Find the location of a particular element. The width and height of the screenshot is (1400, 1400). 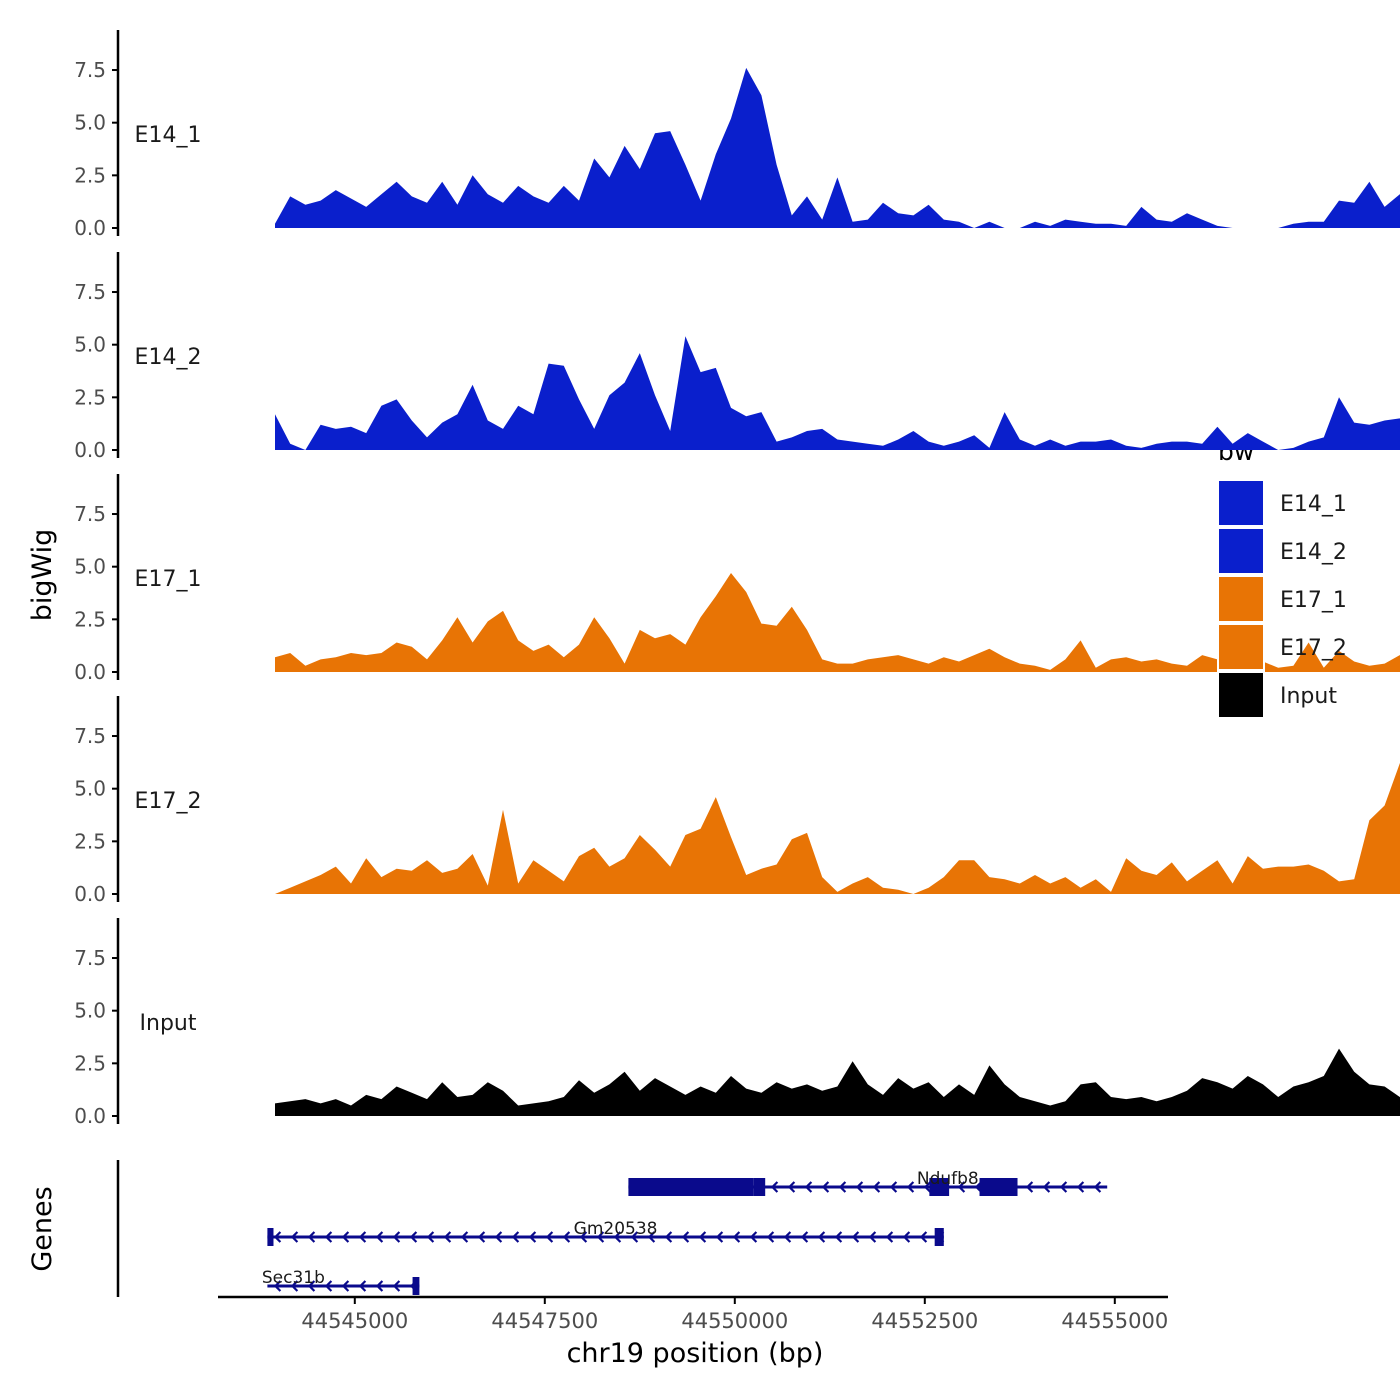

x-tick-label: 44550000 is located at coordinates (734, 1321).